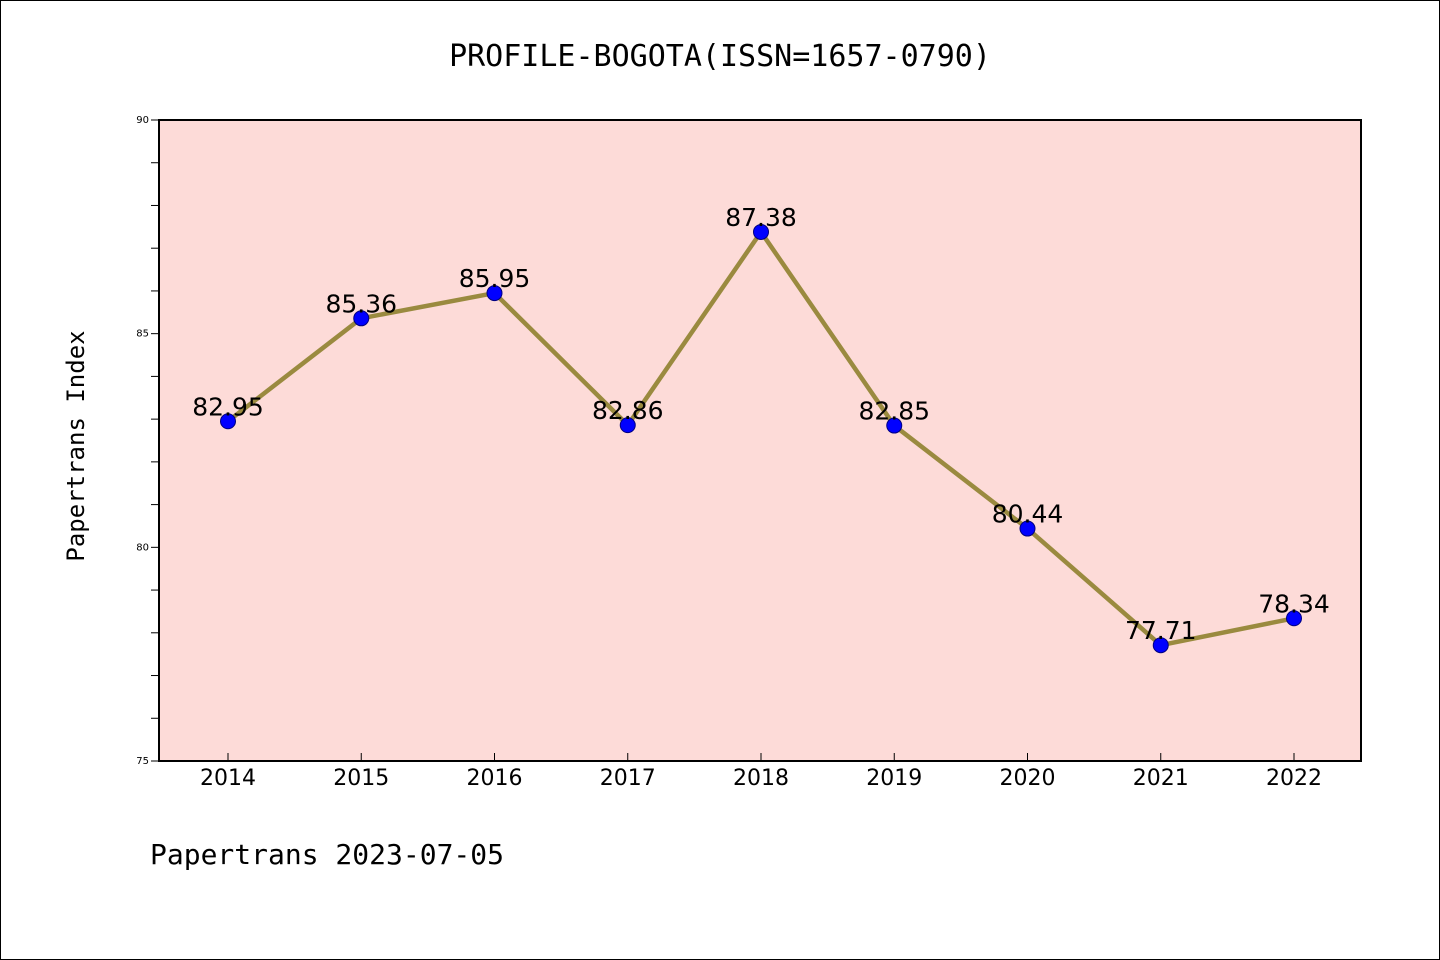  I want to click on data-label: 80.44, so click(1028, 514).